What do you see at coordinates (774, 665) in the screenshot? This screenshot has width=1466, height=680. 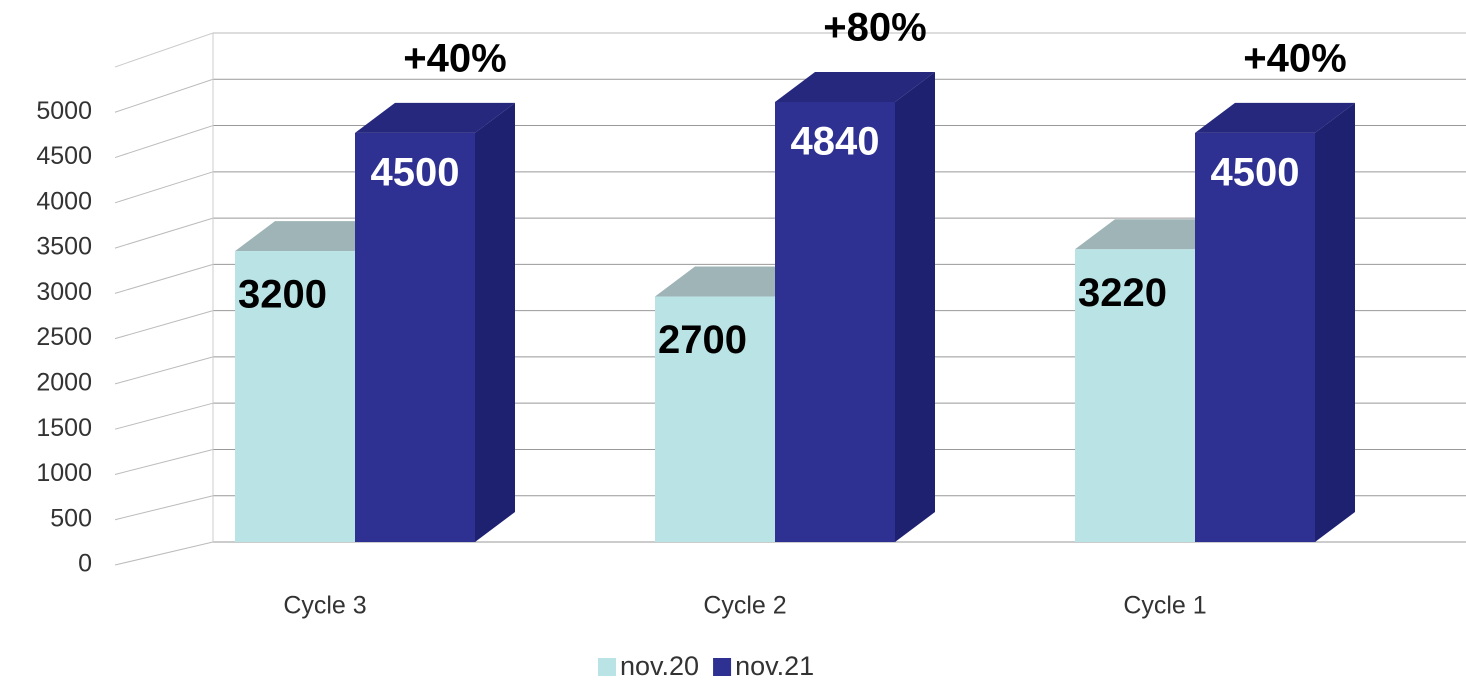 I see `legend-label: nov.21` at bounding box center [774, 665].